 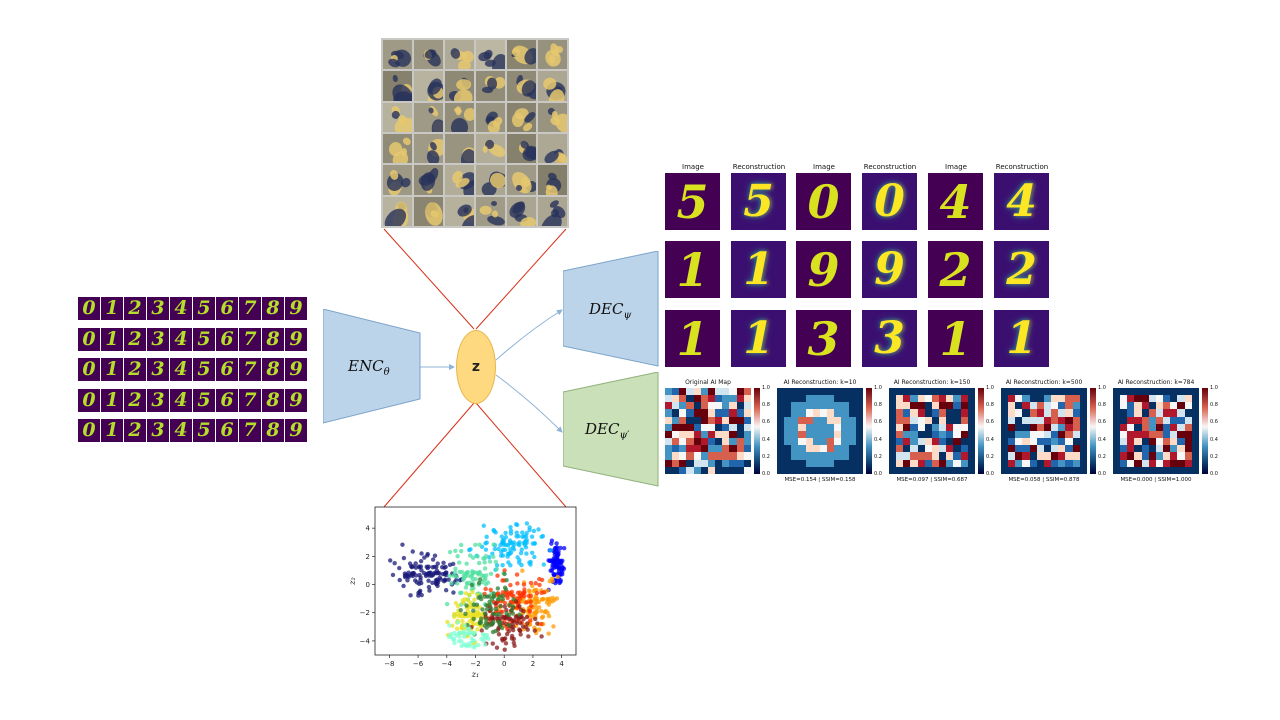 I want to click on reconstructed-digit-tile: 9, so click(x=889, y=269).